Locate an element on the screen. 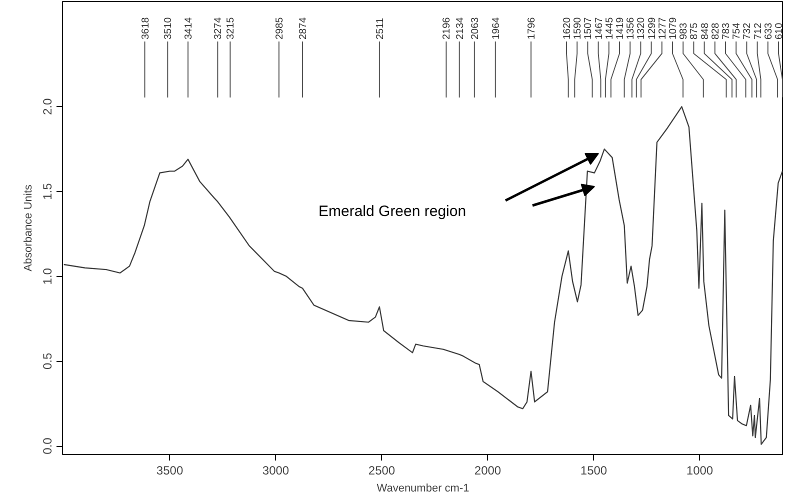  x-tick-label: 2000 is located at coordinates (488, 471).